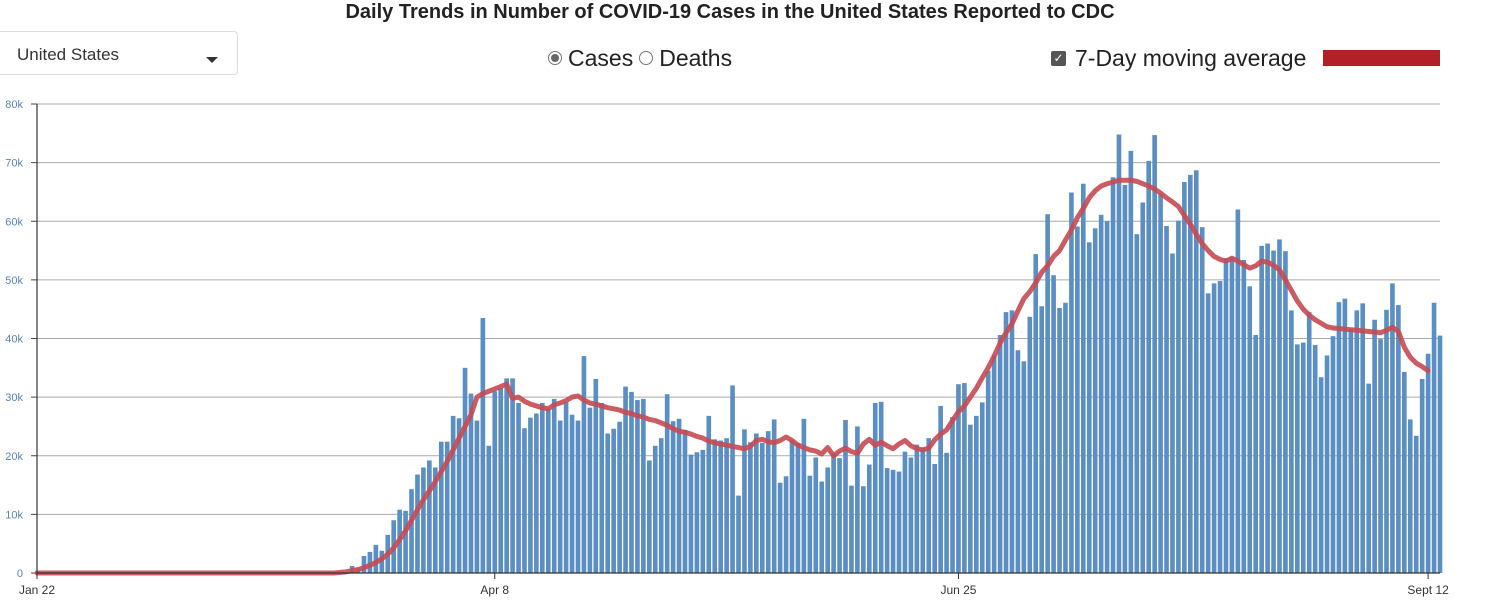  What do you see at coordinates (601, 57) in the screenshot?
I see `cases-label: Cases` at bounding box center [601, 57].